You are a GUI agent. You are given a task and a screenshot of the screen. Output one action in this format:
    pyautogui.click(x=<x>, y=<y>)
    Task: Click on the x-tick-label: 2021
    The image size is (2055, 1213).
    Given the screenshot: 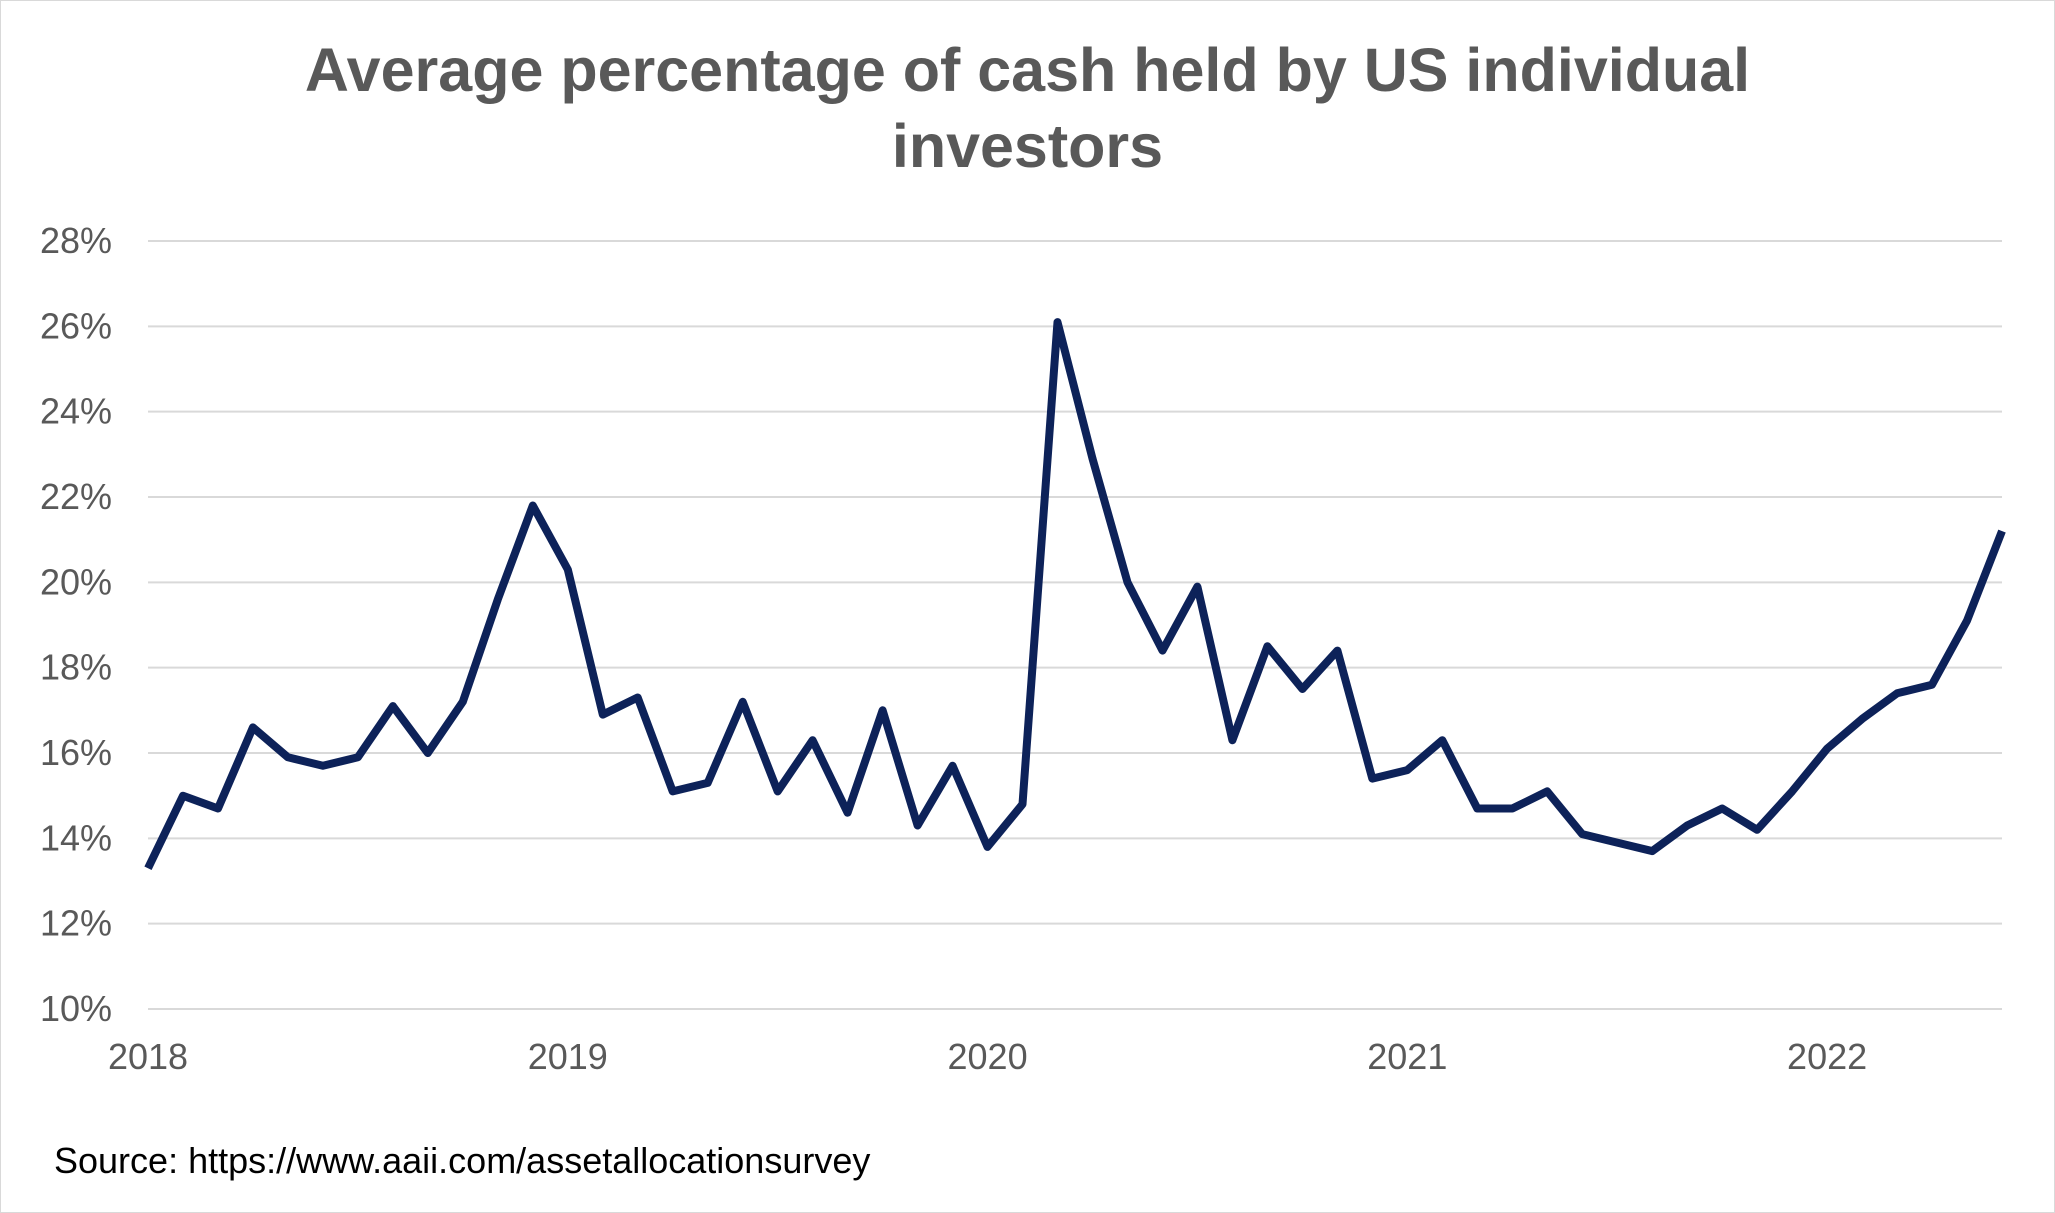 What is the action you would take?
    pyautogui.click(x=1407, y=1056)
    